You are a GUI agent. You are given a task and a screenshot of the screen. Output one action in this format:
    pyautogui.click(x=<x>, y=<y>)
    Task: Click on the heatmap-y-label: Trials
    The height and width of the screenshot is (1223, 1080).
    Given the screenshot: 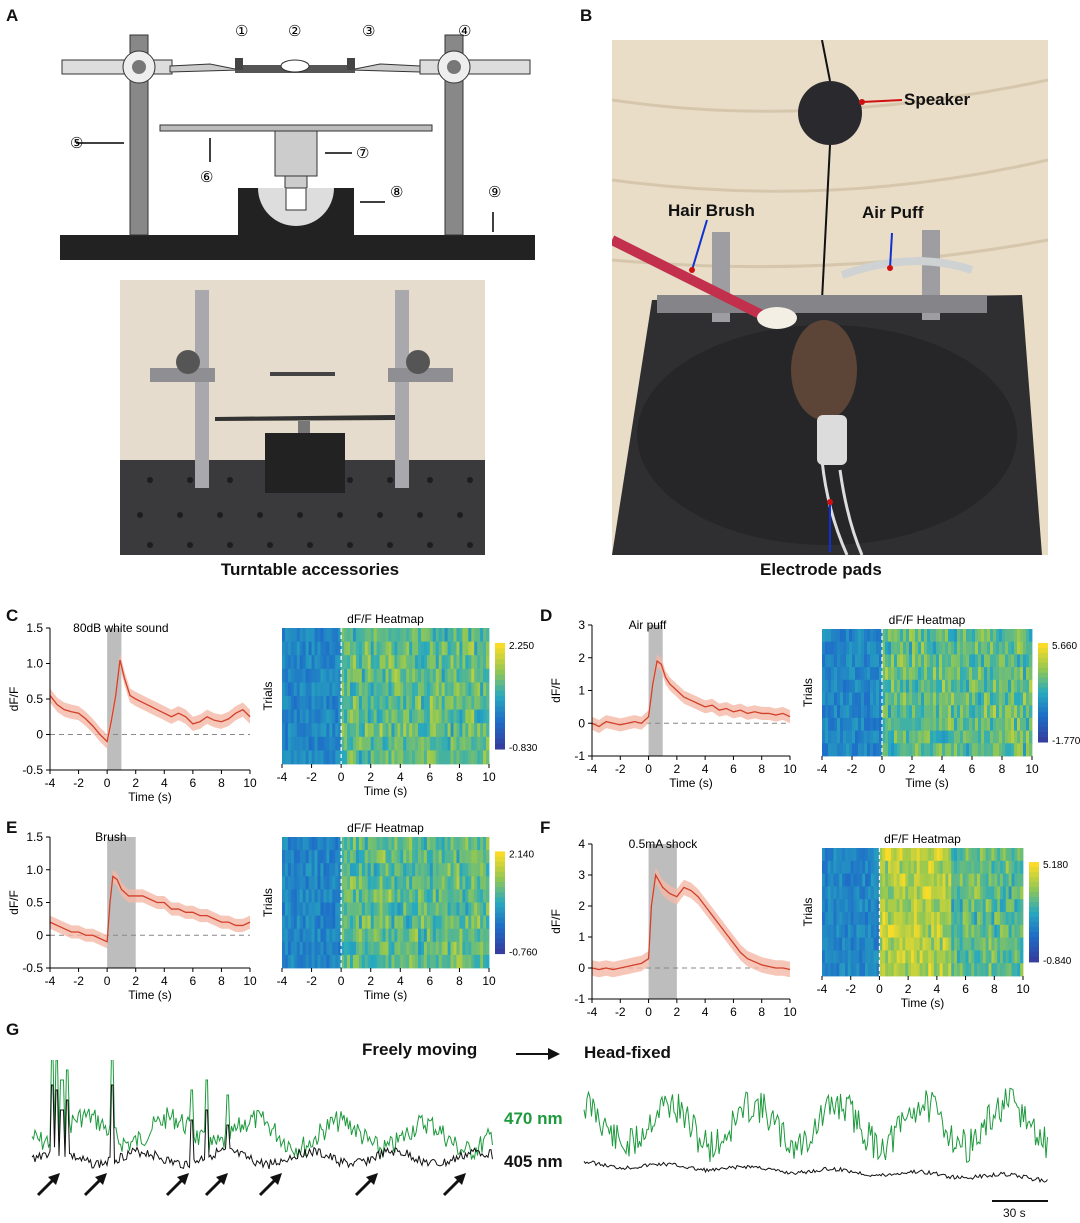 What is the action you would take?
    pyautogui.click(x=808, y=912)
    